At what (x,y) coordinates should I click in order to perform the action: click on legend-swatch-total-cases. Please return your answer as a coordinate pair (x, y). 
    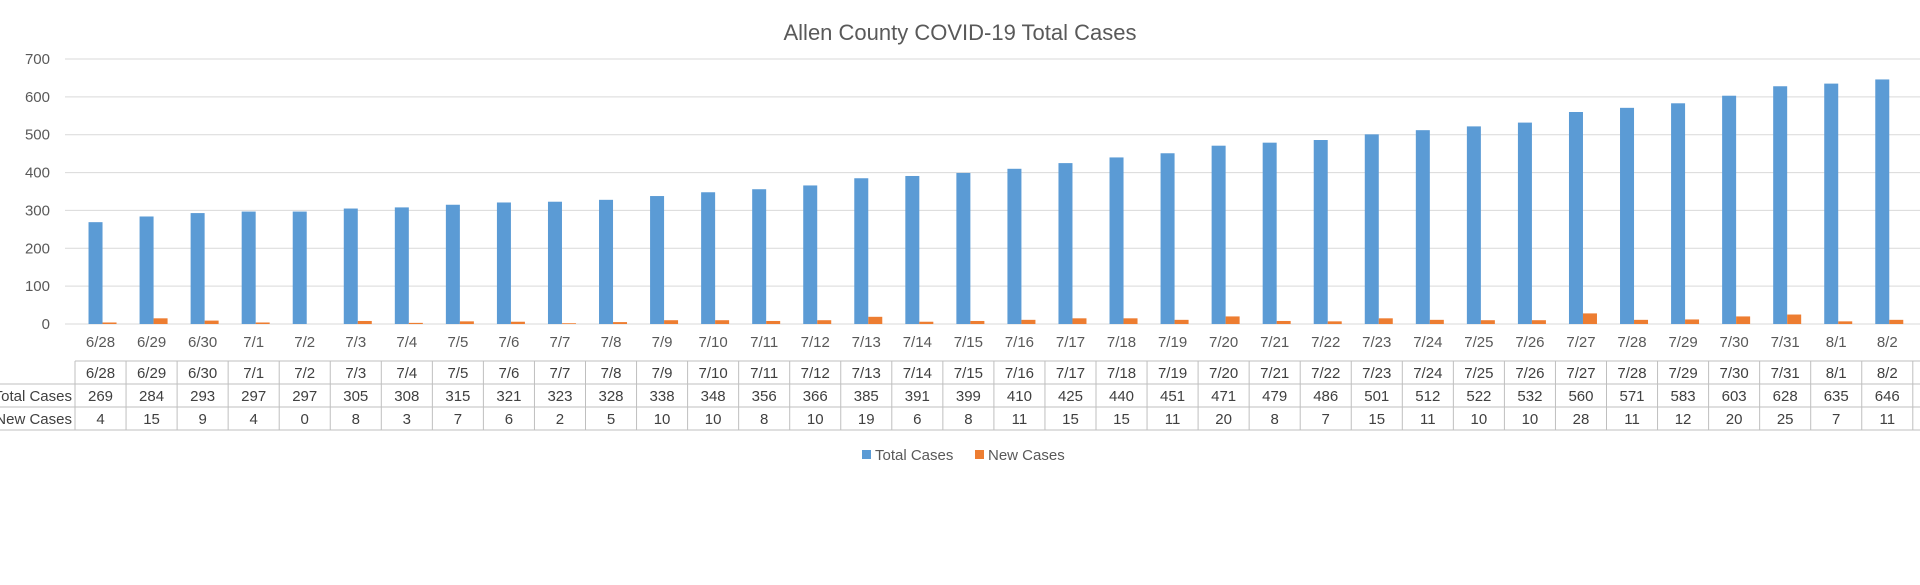
    Looking at the image, I should click on (866, 454).